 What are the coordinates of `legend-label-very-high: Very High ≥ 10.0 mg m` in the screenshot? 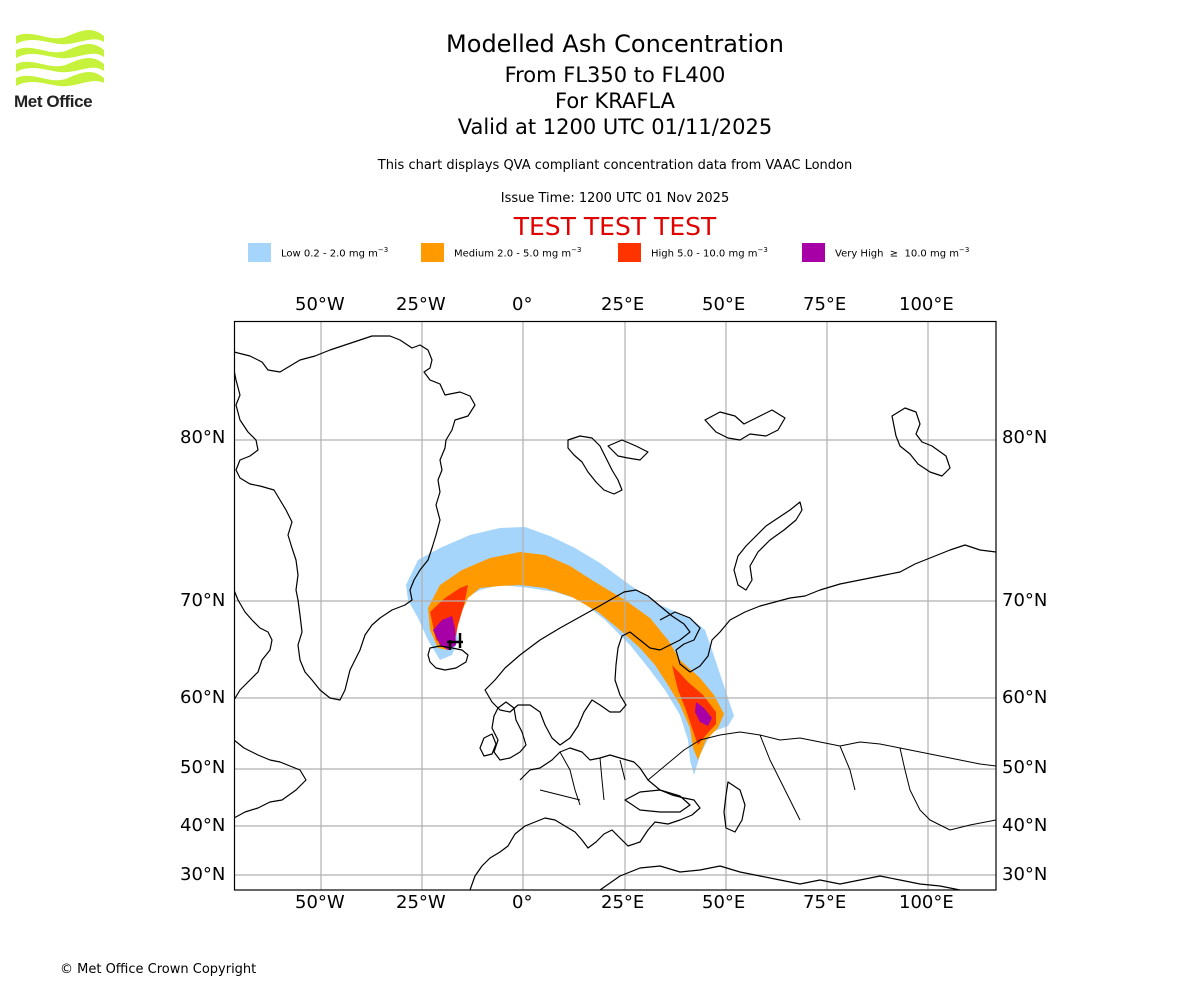 It's located at (897, 254).